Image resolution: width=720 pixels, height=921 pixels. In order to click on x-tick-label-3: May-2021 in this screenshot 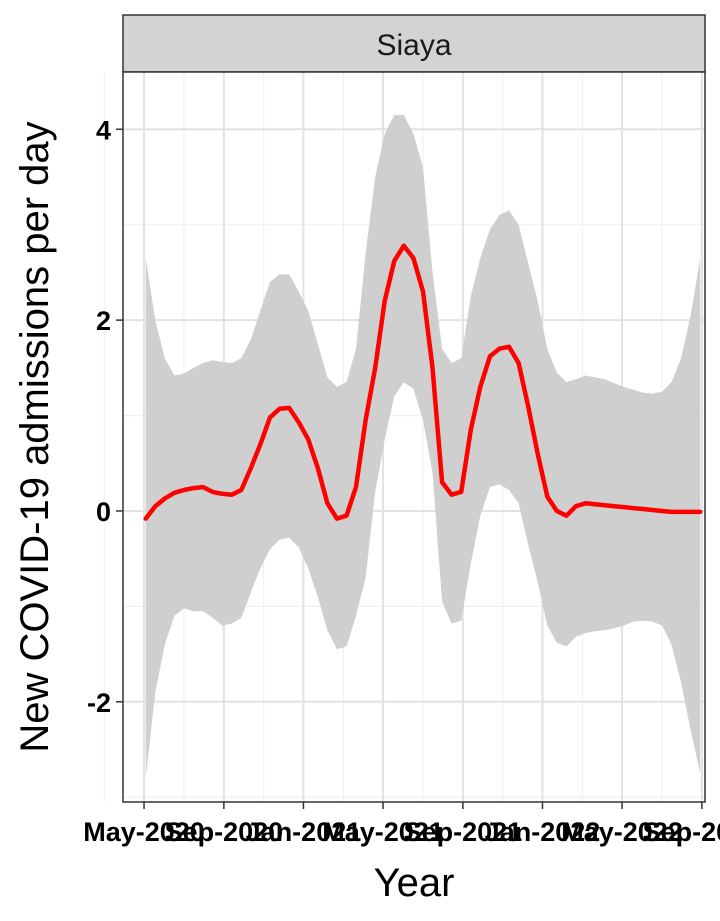, I will do `click(383, 832)`.